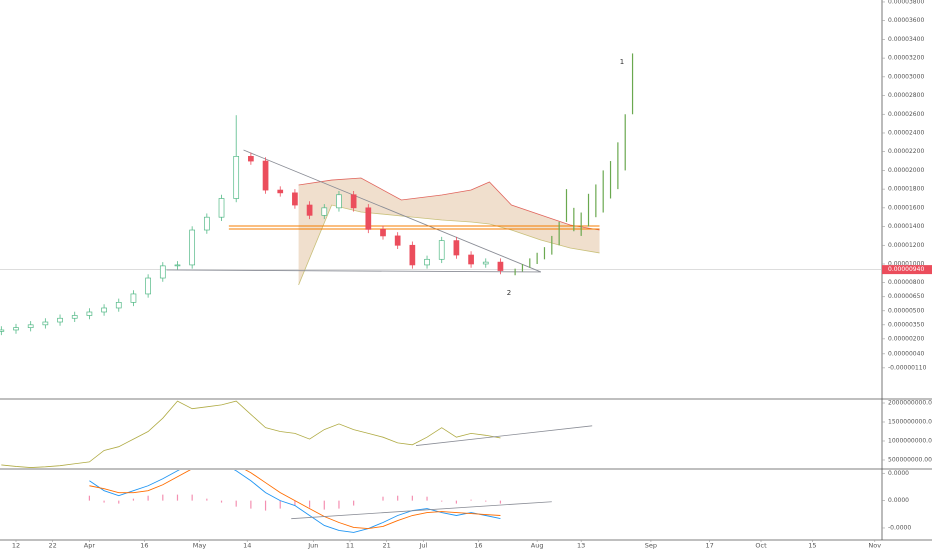  I want to click on x-tick-label: Nov, so click(874, 546).